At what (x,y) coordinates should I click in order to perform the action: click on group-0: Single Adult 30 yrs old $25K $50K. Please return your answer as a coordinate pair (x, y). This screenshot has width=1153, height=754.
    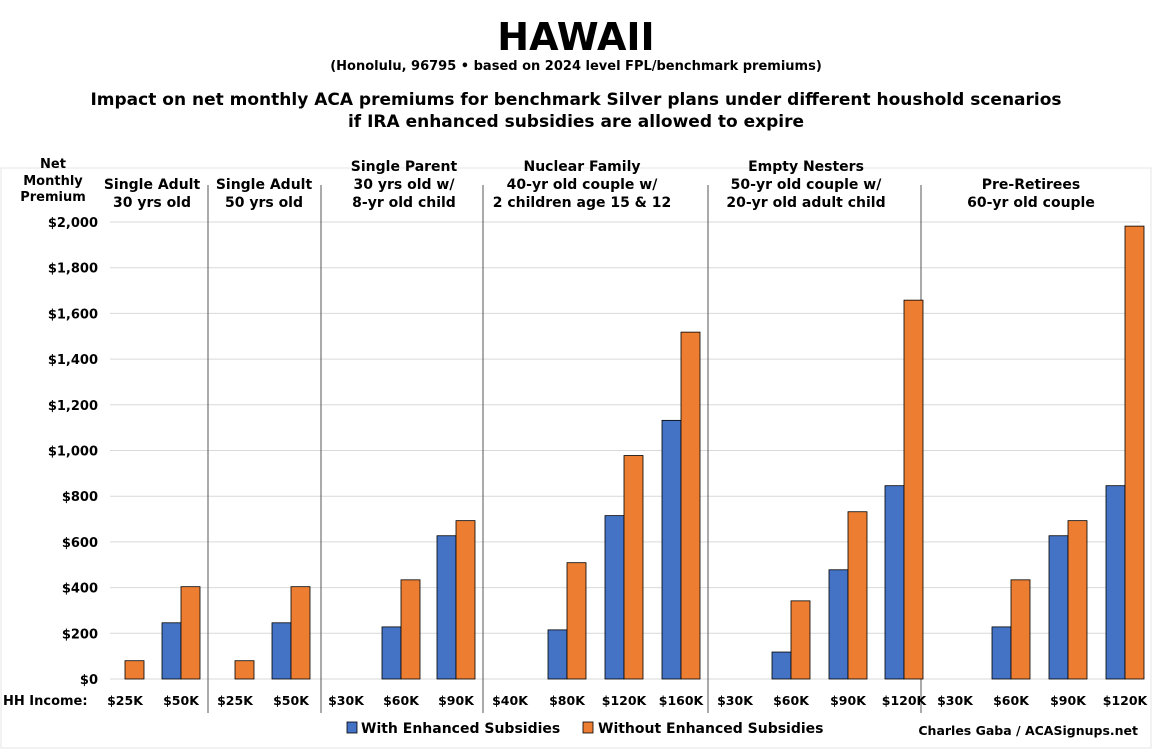
    Looking at the image, I should click on (152, 442).